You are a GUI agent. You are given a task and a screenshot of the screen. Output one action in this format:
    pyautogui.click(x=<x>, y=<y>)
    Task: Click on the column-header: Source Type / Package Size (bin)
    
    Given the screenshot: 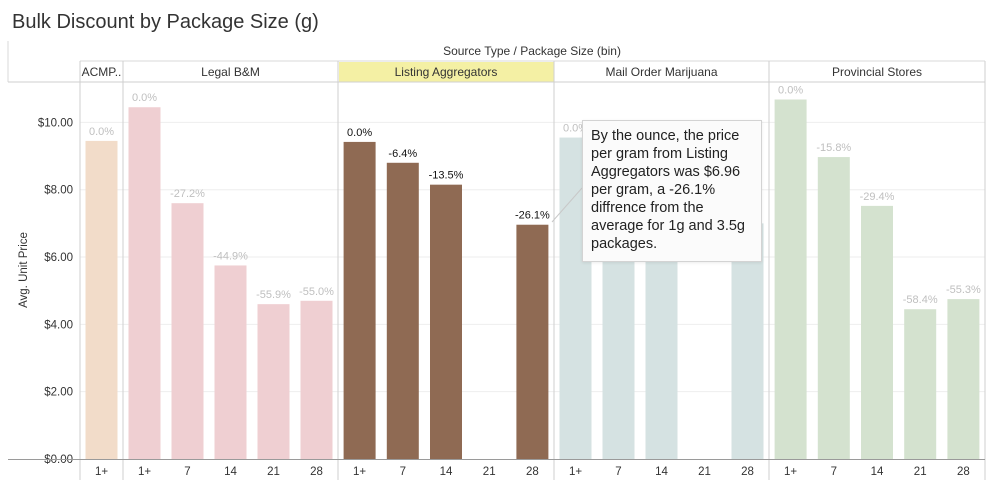 What is the action you would take?
    pyautogui.click(x=532, y=51)
    